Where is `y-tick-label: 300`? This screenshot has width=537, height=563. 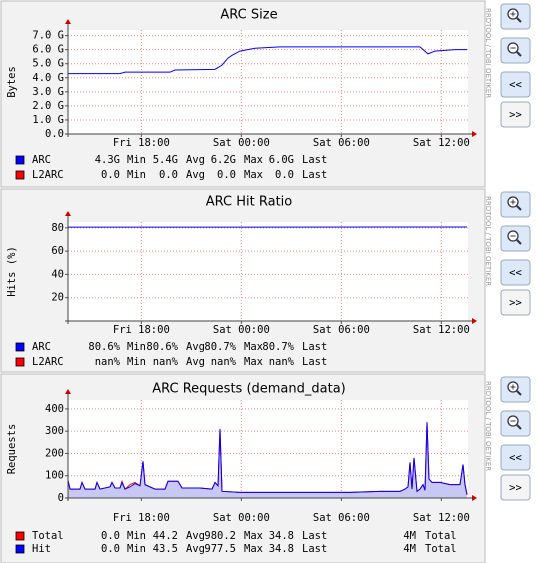
y-tick-label: 300 is located at coordinates (54, 431).